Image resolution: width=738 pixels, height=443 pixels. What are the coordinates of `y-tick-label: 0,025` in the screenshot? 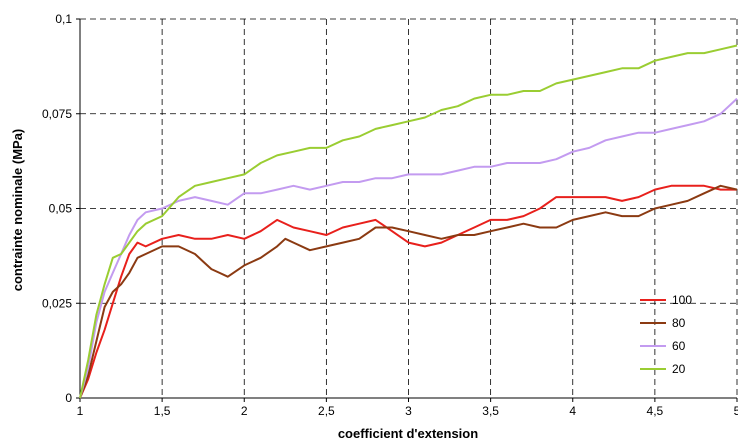 It's located at (57, 303).